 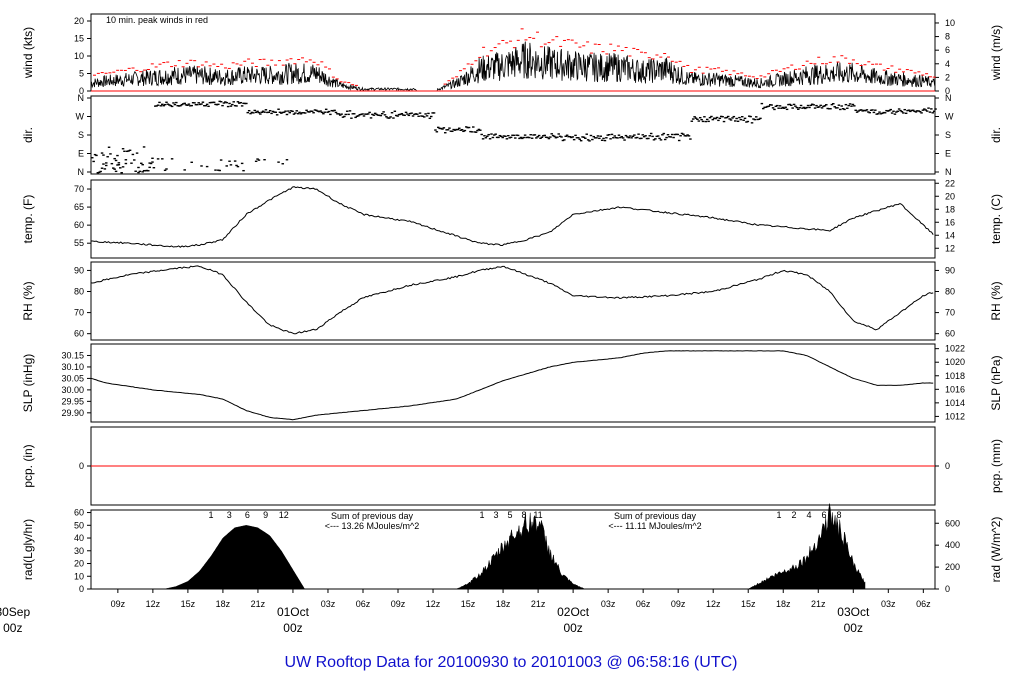 I want to click on rad-ytick-label-right: 0, so click(x=947, y=589).